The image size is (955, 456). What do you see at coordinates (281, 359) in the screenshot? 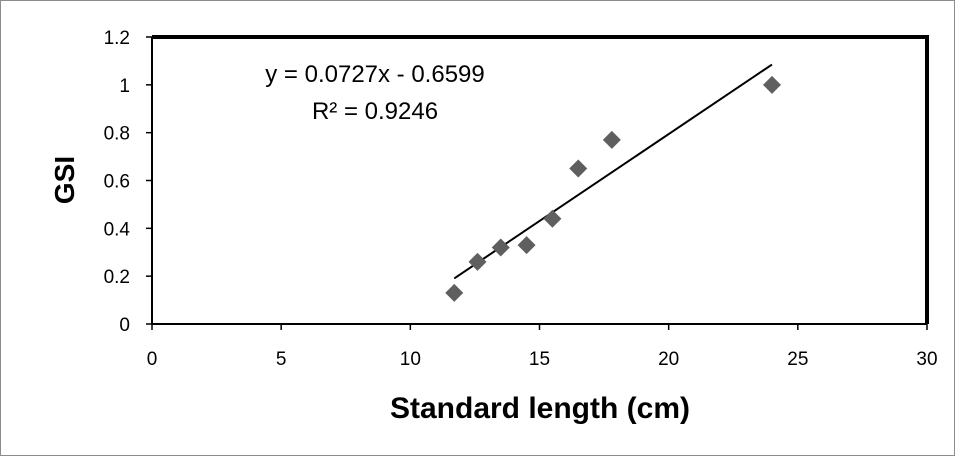
I see `x-tick-label: 5` at bounding box center [281, 359].